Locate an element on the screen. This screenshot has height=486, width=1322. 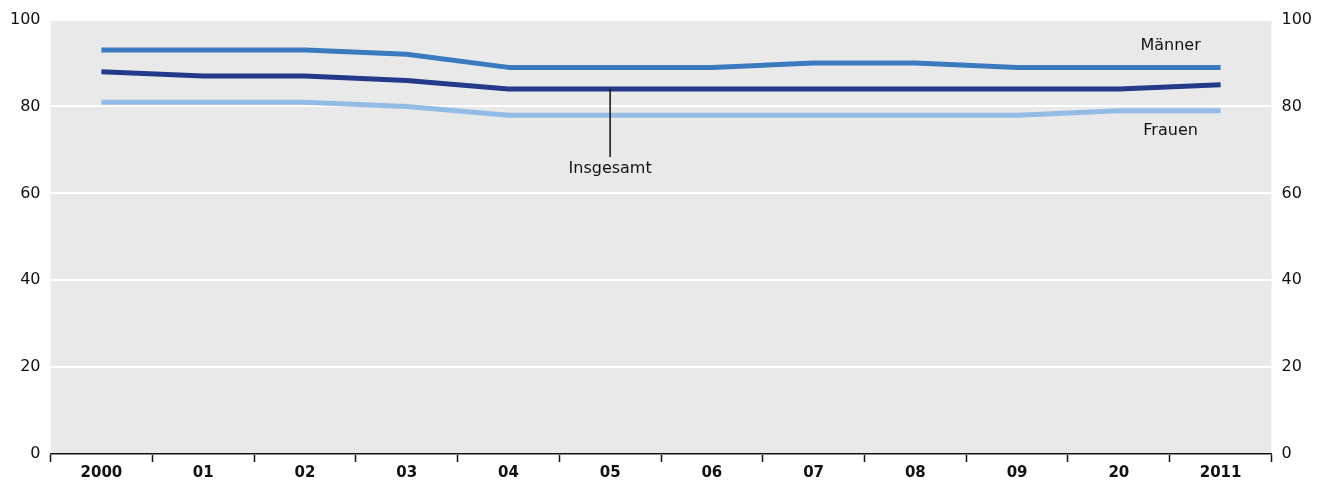
series-label: Männer is located at coordinates (1171, 44).